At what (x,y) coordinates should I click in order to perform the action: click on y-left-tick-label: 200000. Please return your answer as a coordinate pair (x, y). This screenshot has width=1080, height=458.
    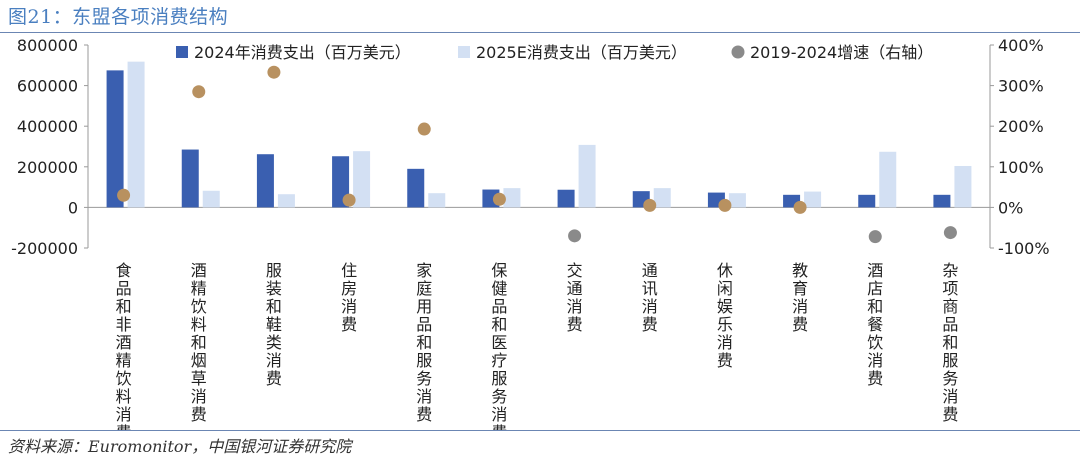
    Looking at the image, I should click on (47, 167).